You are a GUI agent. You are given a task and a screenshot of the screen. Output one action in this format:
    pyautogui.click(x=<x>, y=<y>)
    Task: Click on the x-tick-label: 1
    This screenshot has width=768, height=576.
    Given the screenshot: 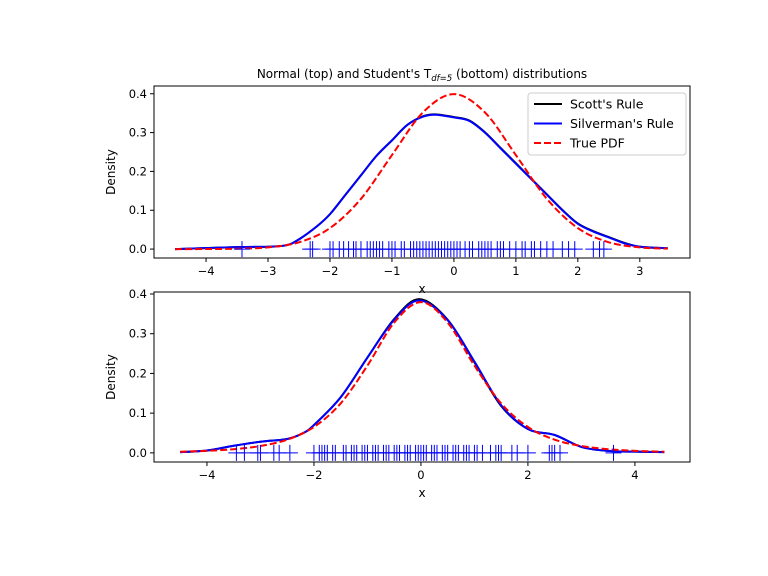 What is the action you would take?
    pyautogui.click(x=515, y=271)
    